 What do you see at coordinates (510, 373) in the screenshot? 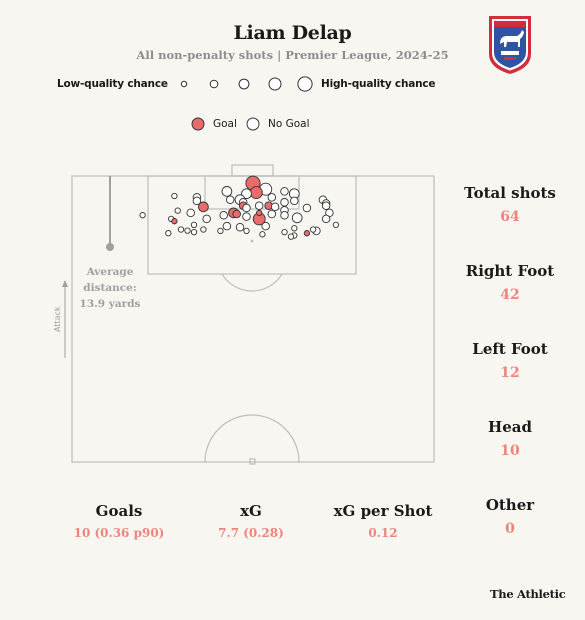
I see `stat-left-foot-value: 12` at bounding box center [510, 373].